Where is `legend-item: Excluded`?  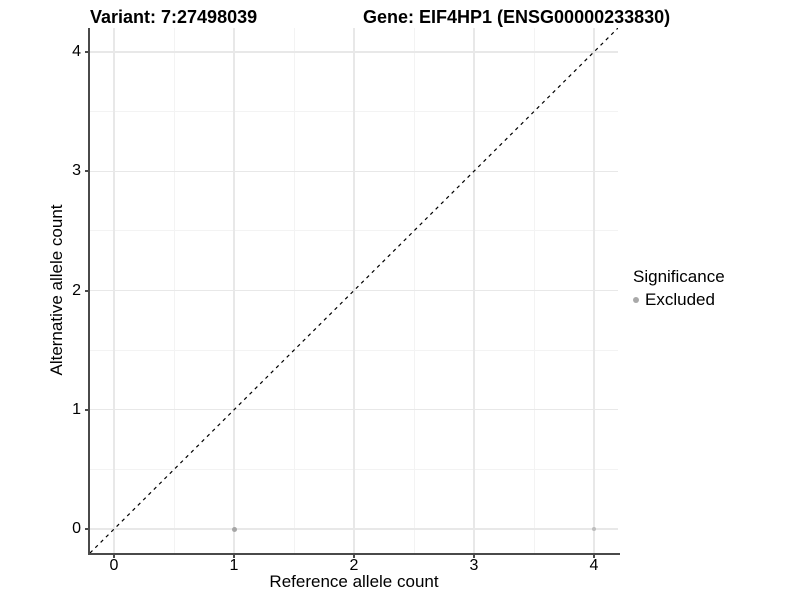
legend-item: Excluded is located at coordinates (679, 300).